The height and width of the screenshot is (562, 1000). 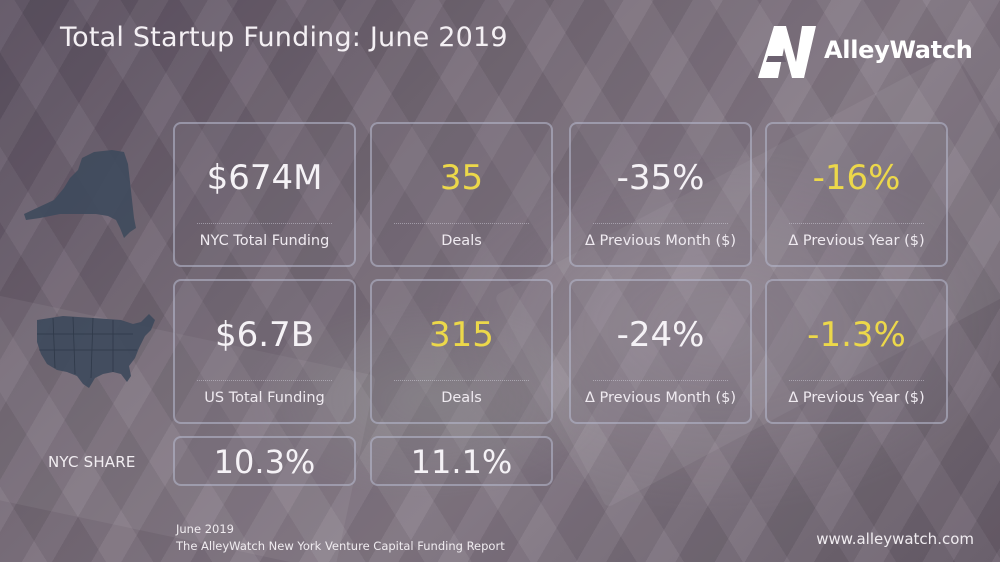 What do you see at coordinates (80, 194) in the screenshot?
I see `new-york-state-map-icon` at bounding box center [80, 194].